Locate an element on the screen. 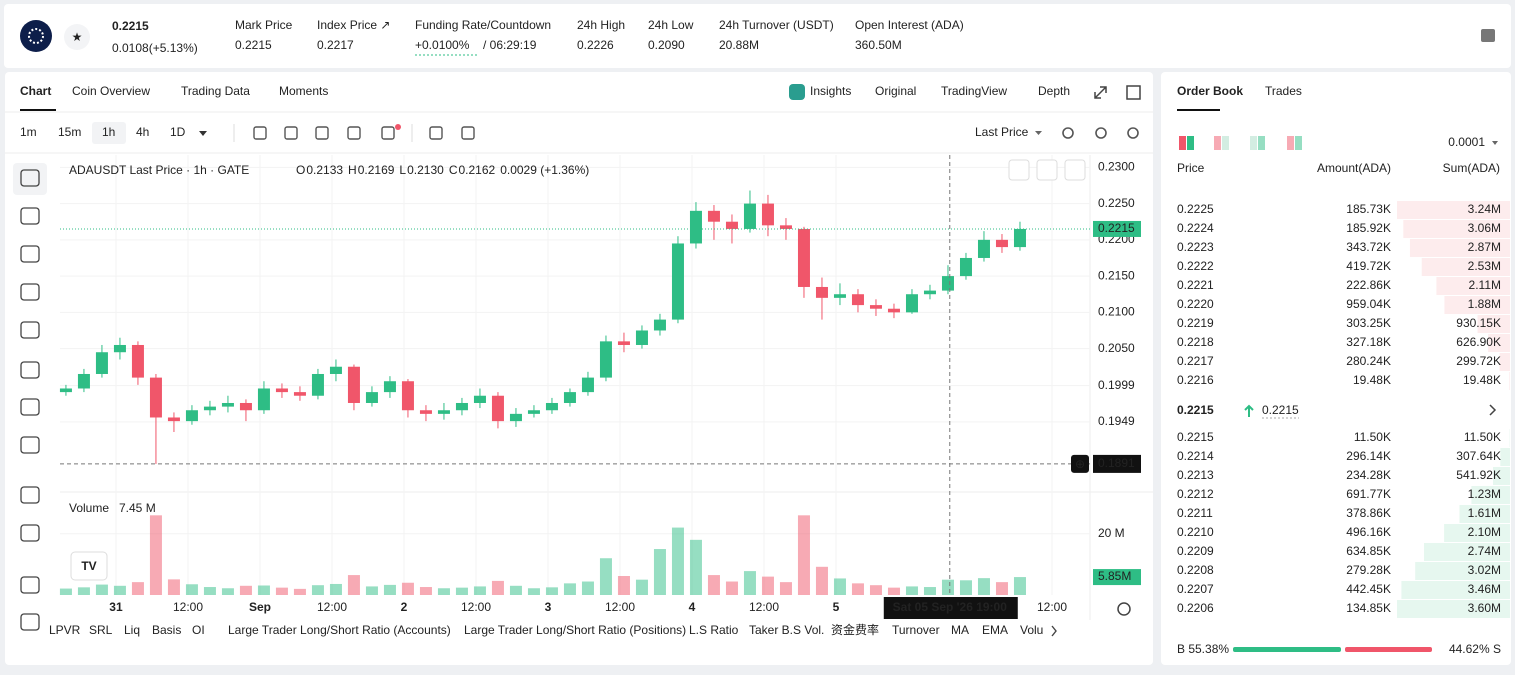  legend-ohlc: O is located at coordinates (300, 170).